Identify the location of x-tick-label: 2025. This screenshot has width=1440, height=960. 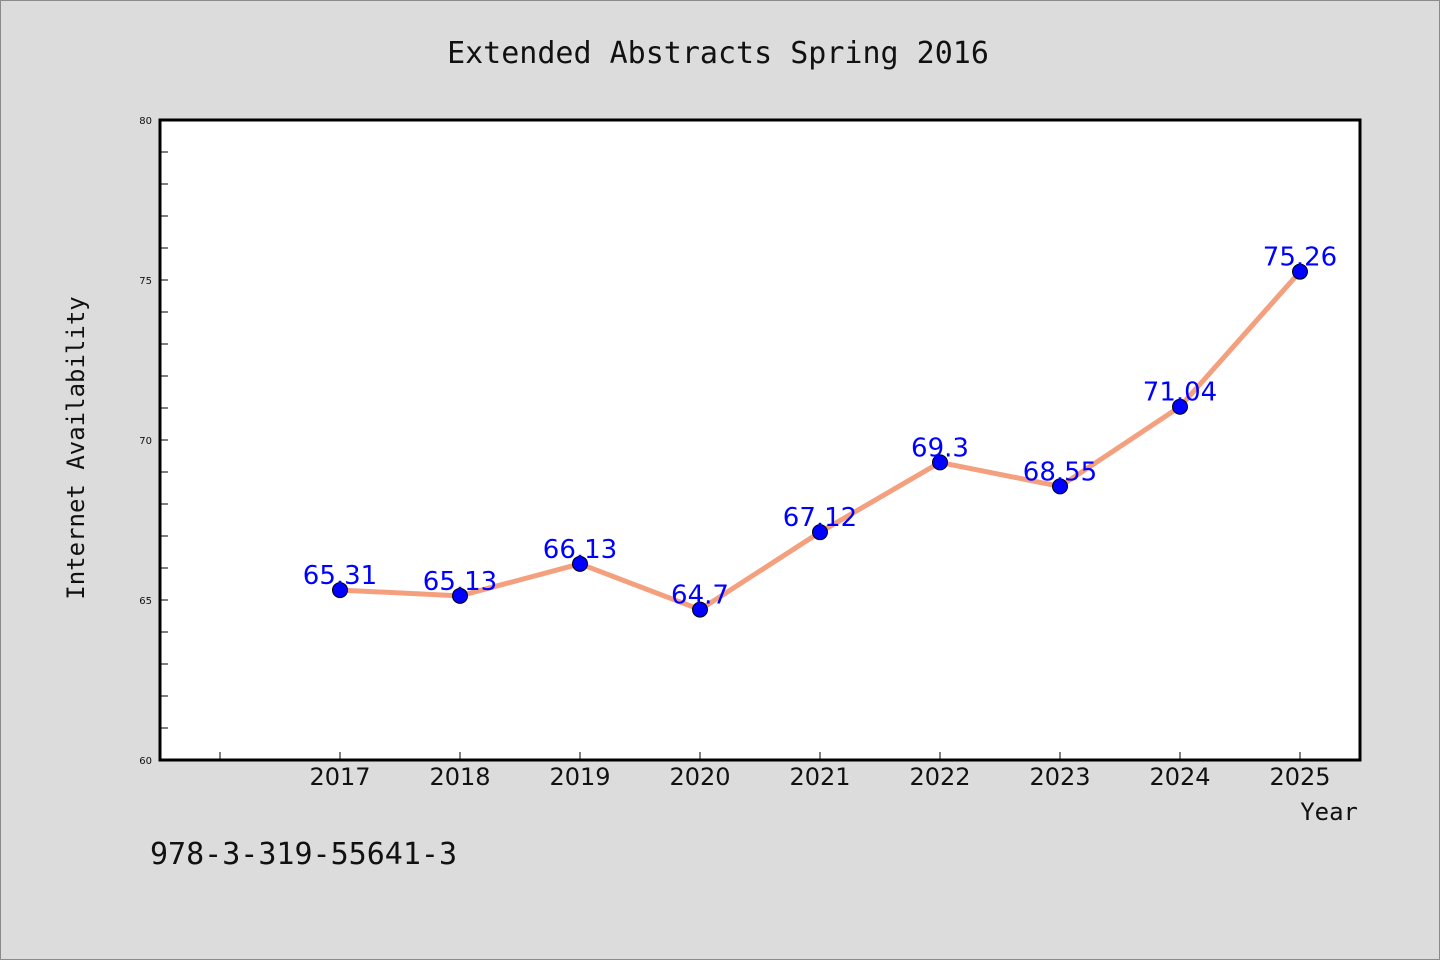
(1299, 777).